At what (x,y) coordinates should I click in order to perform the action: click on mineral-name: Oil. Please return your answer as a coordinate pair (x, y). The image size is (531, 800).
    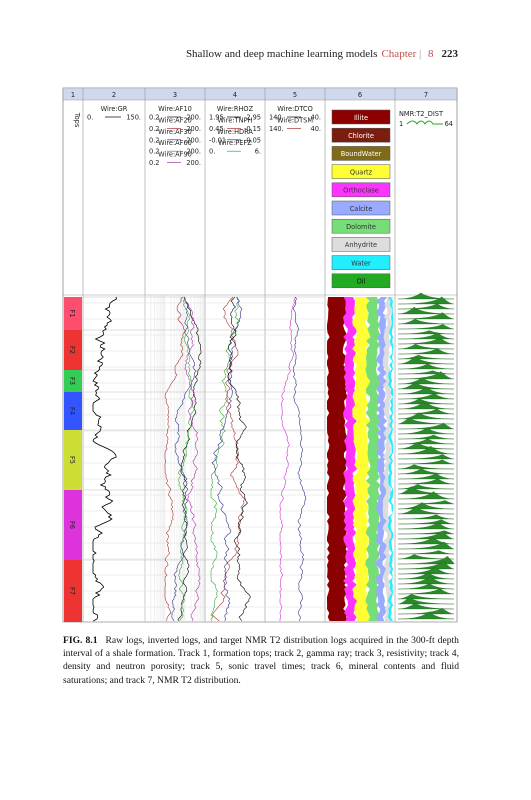
    Looking at the image, I should click on (361, 282).